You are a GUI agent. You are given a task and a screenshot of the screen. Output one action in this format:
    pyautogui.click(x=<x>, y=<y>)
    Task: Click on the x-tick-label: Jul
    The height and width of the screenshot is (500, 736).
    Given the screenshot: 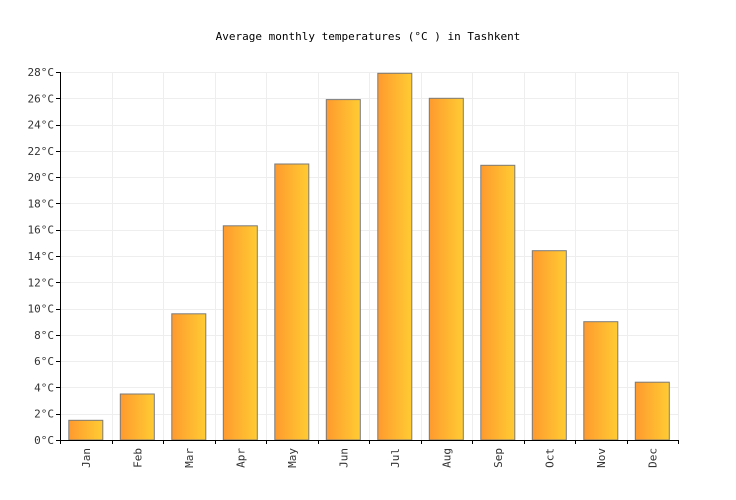 What is the action you would take?
    pyautogui.click(x=395, y=458)
    